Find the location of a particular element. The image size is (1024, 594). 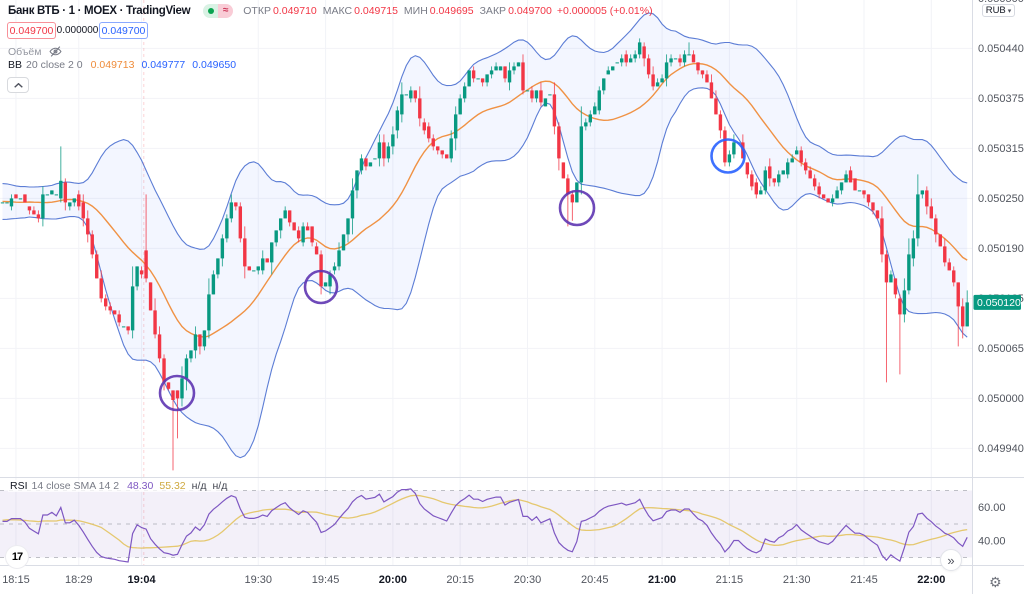

double-chevron-right-icon: » is located at coordinates (951, 560).